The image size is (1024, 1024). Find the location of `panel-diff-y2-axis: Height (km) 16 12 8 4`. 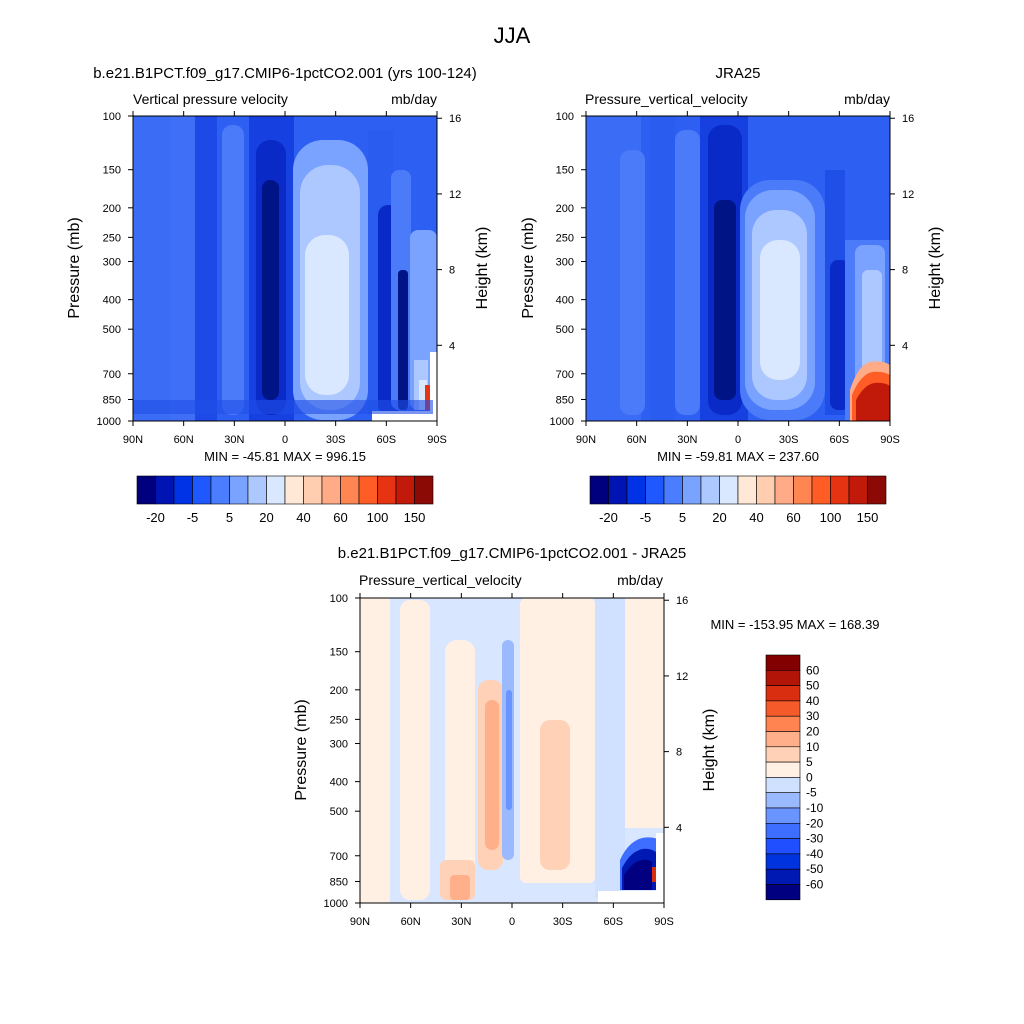

panel-diff-y2-axis: Height (km) 16 12 8 4 is located at coordinates (691, 714).